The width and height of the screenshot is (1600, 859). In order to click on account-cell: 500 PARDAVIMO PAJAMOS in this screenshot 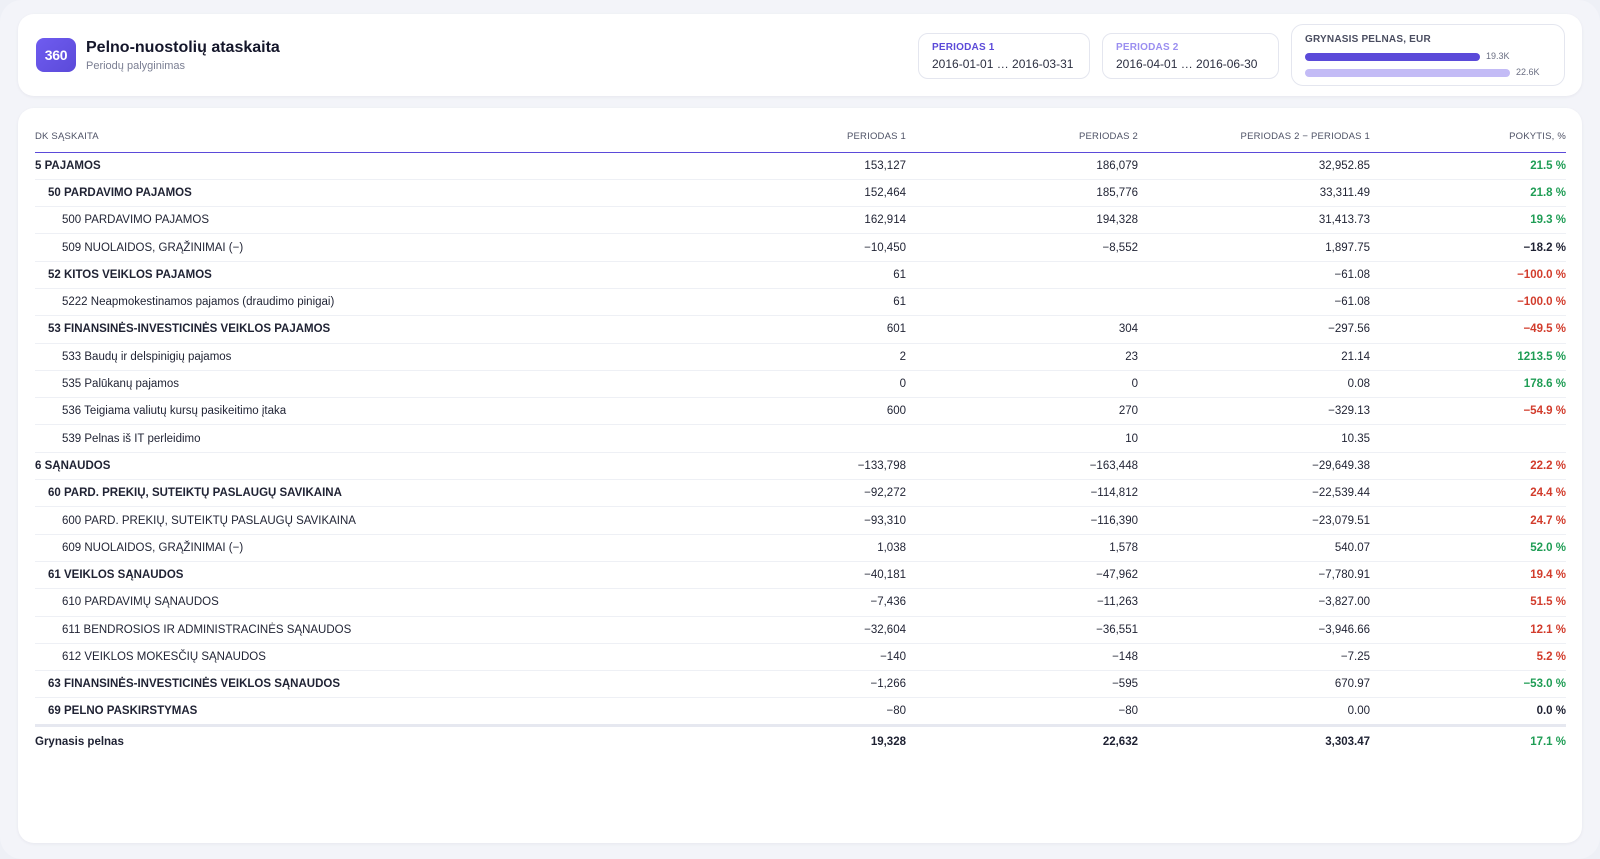, I will do `click(370, 220)`.